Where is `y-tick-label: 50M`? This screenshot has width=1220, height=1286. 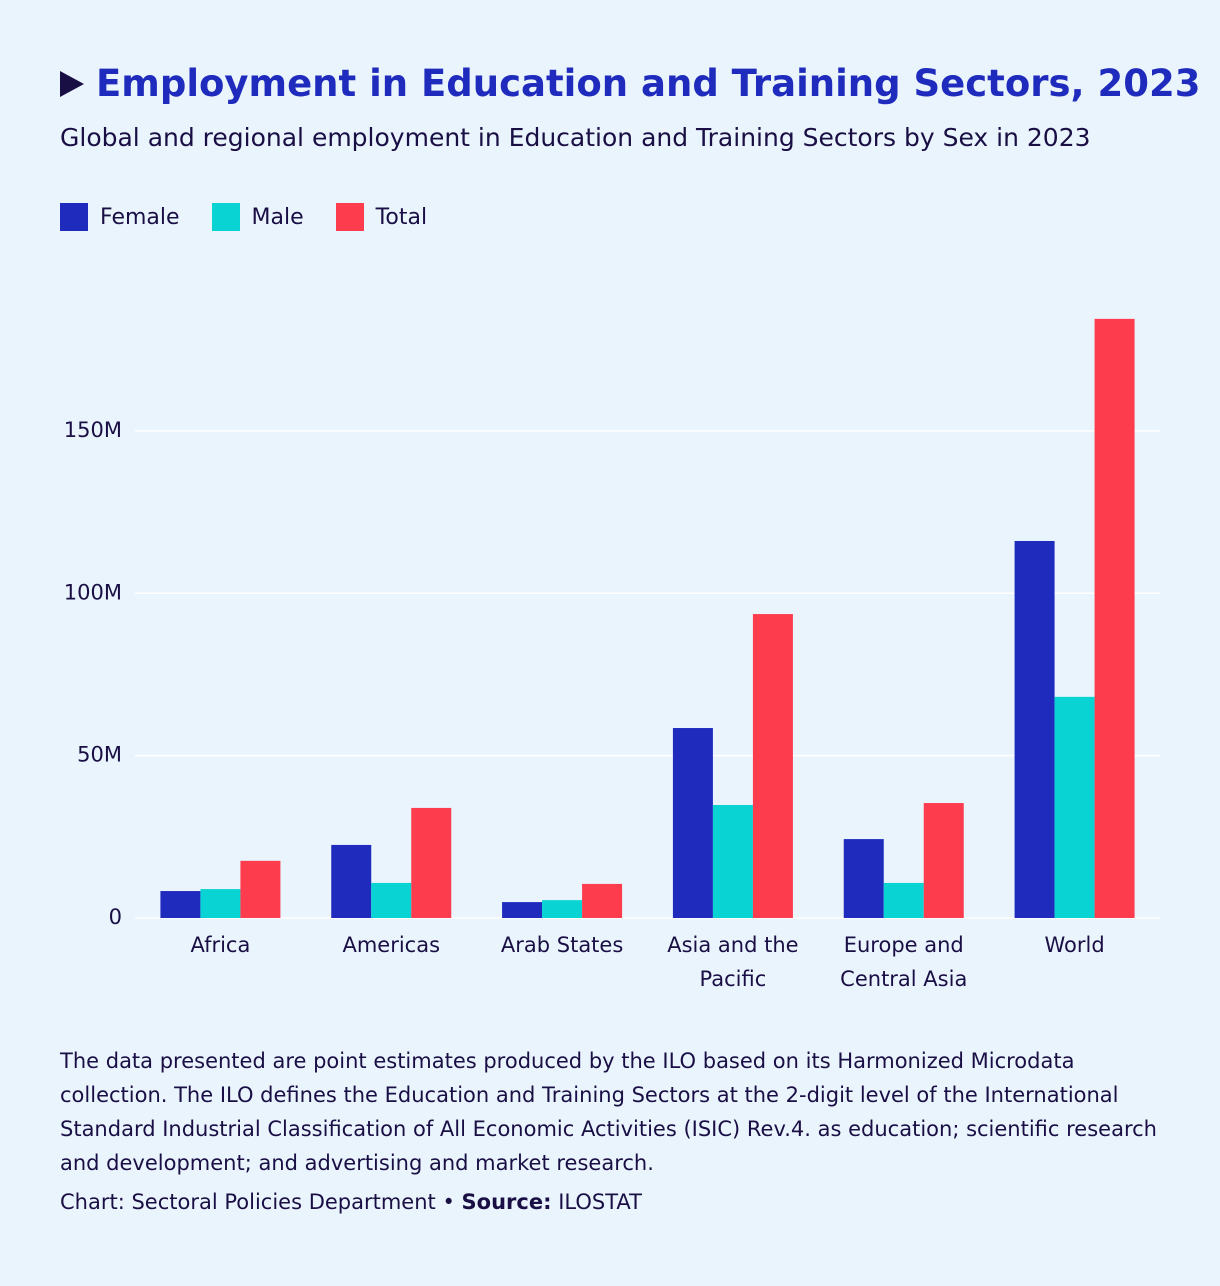
y-tick-label: 50M is located at coordinates (99, 755).